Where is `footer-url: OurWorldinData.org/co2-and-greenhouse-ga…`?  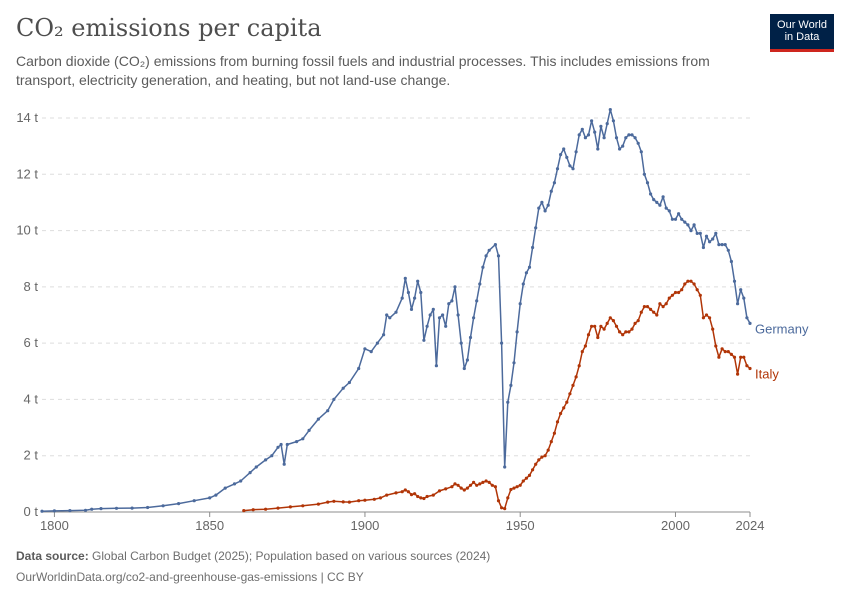
footer-url: OurWorldinData.org/co2-and-greenhouse-ga… is located at coordinates (190, 577).